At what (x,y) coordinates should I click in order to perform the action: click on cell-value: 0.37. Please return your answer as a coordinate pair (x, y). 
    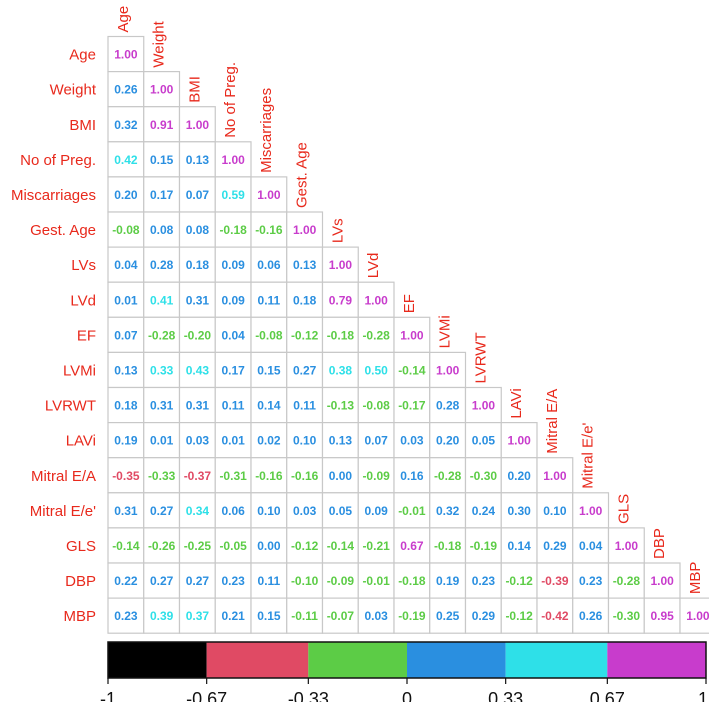
    Looking at the image, I should click on (198, 616).